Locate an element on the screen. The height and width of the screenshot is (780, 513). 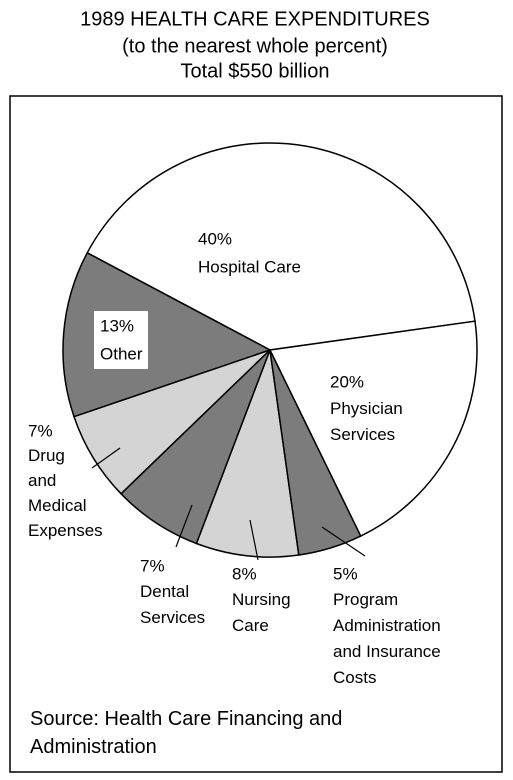
category-label: Physician Services is located at coordinates (366, 421).